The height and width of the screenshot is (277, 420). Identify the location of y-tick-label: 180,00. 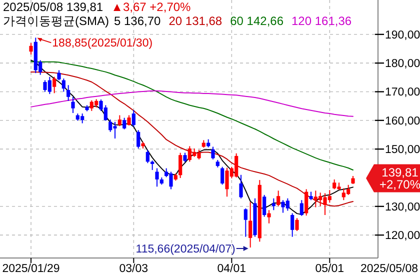
(402, 64).